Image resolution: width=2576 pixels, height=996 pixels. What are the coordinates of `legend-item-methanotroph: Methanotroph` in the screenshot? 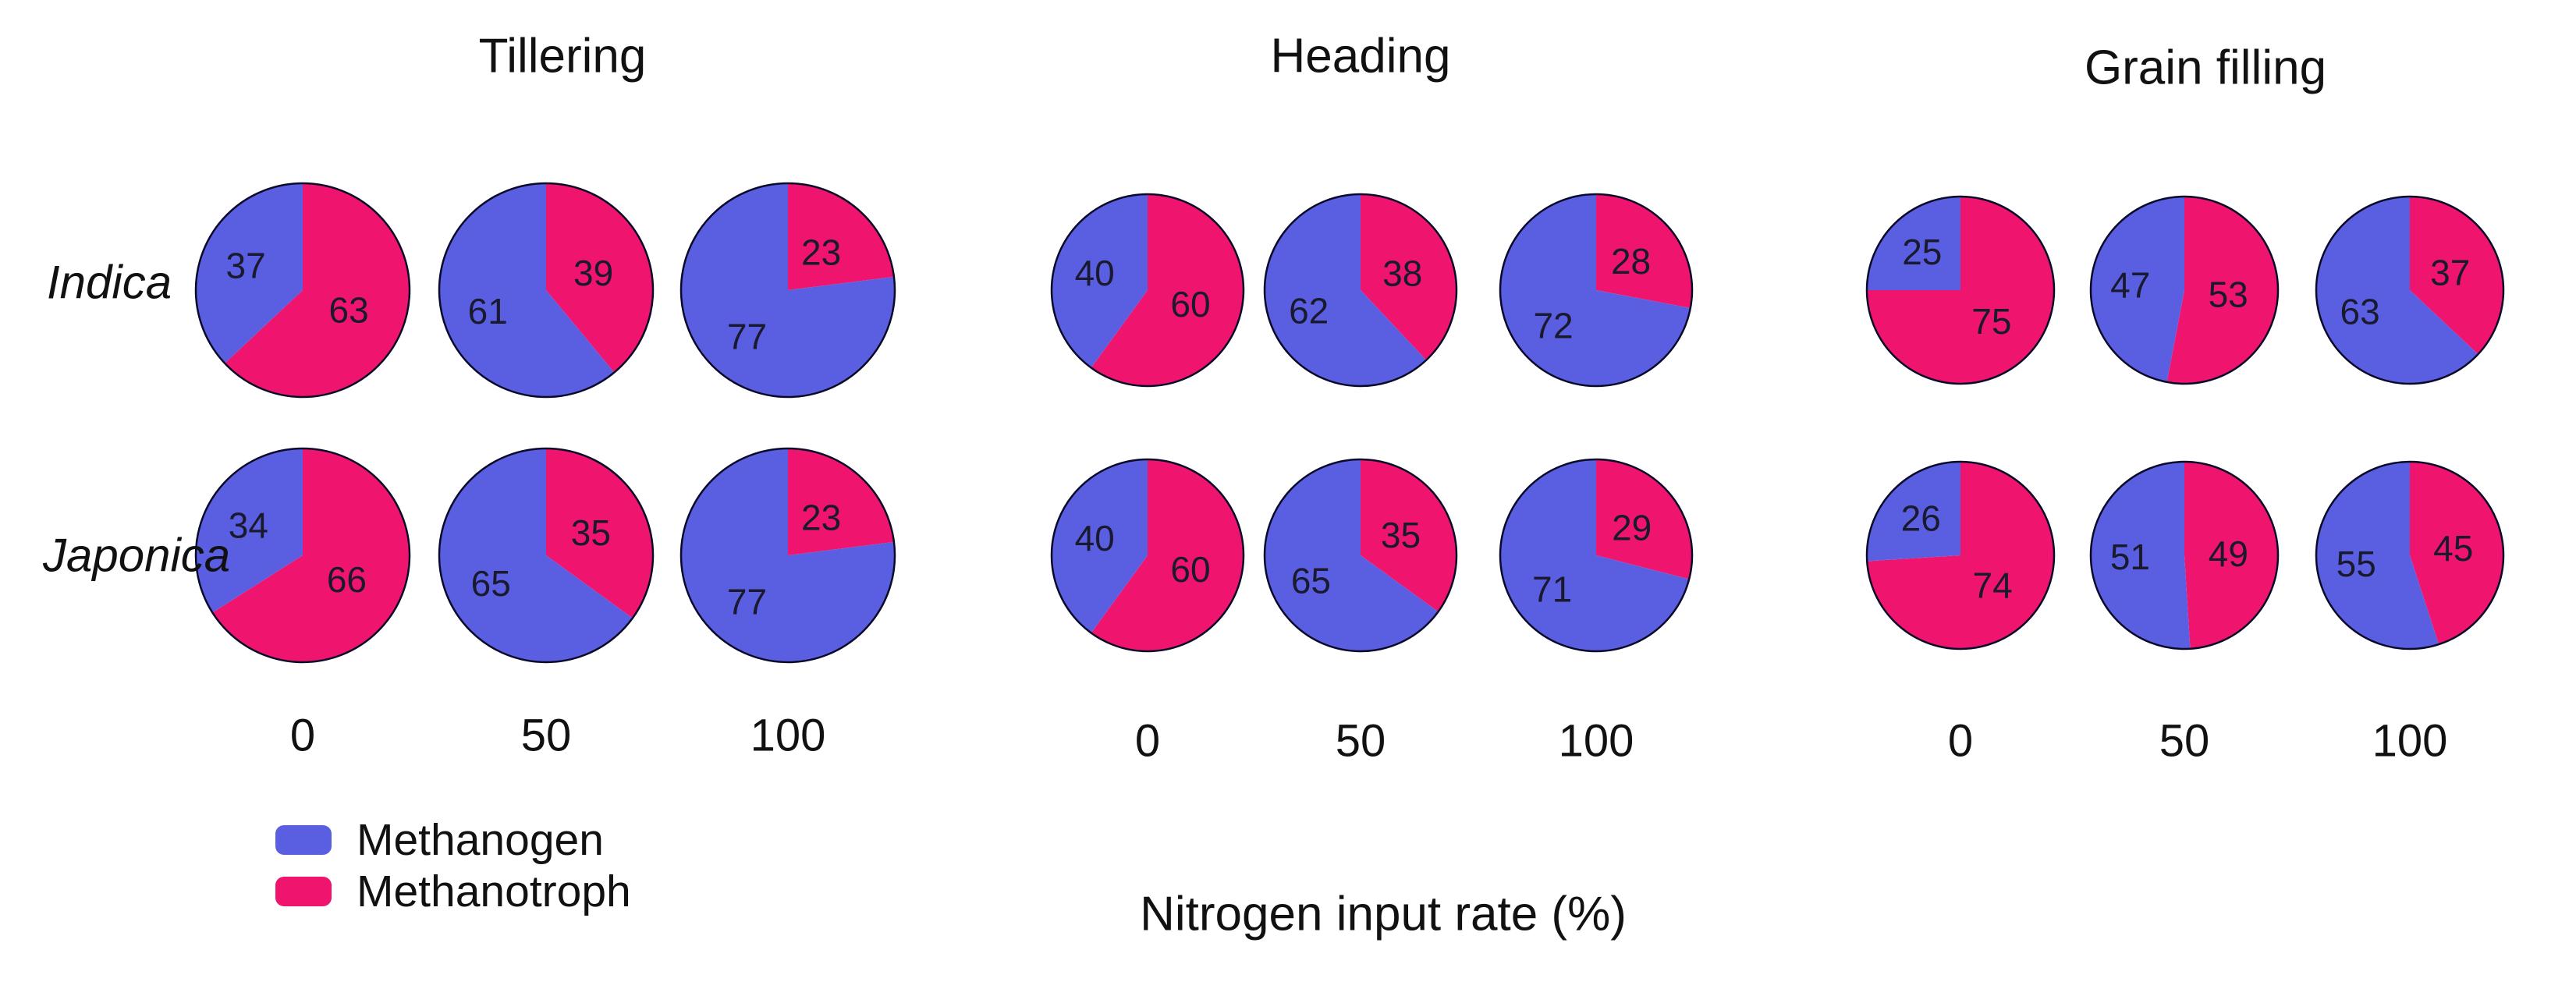 It's located at (453, 892).